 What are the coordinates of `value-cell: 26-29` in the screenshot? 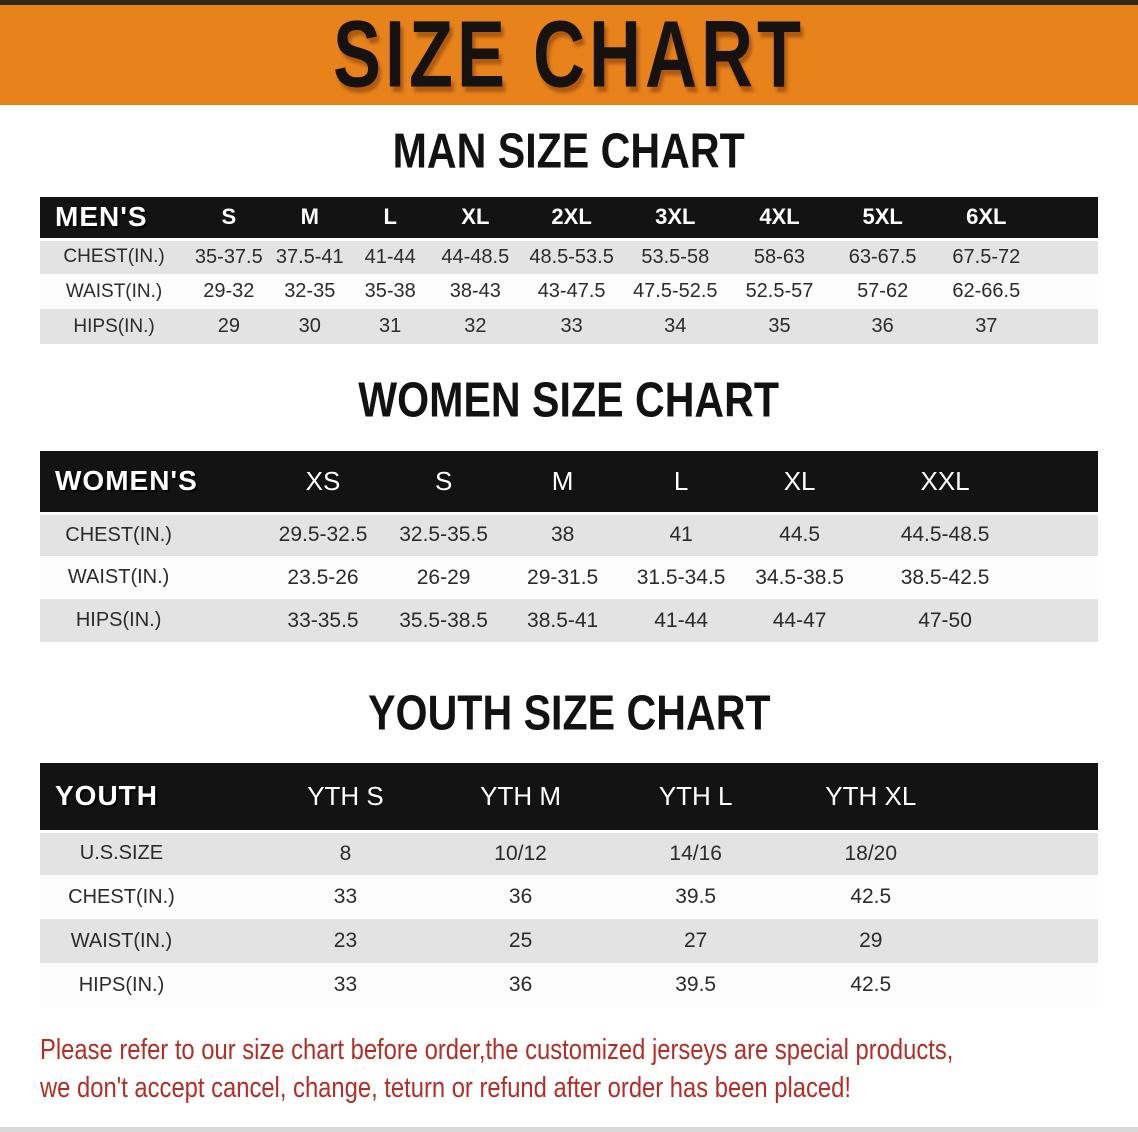 It's located at (443, 577).